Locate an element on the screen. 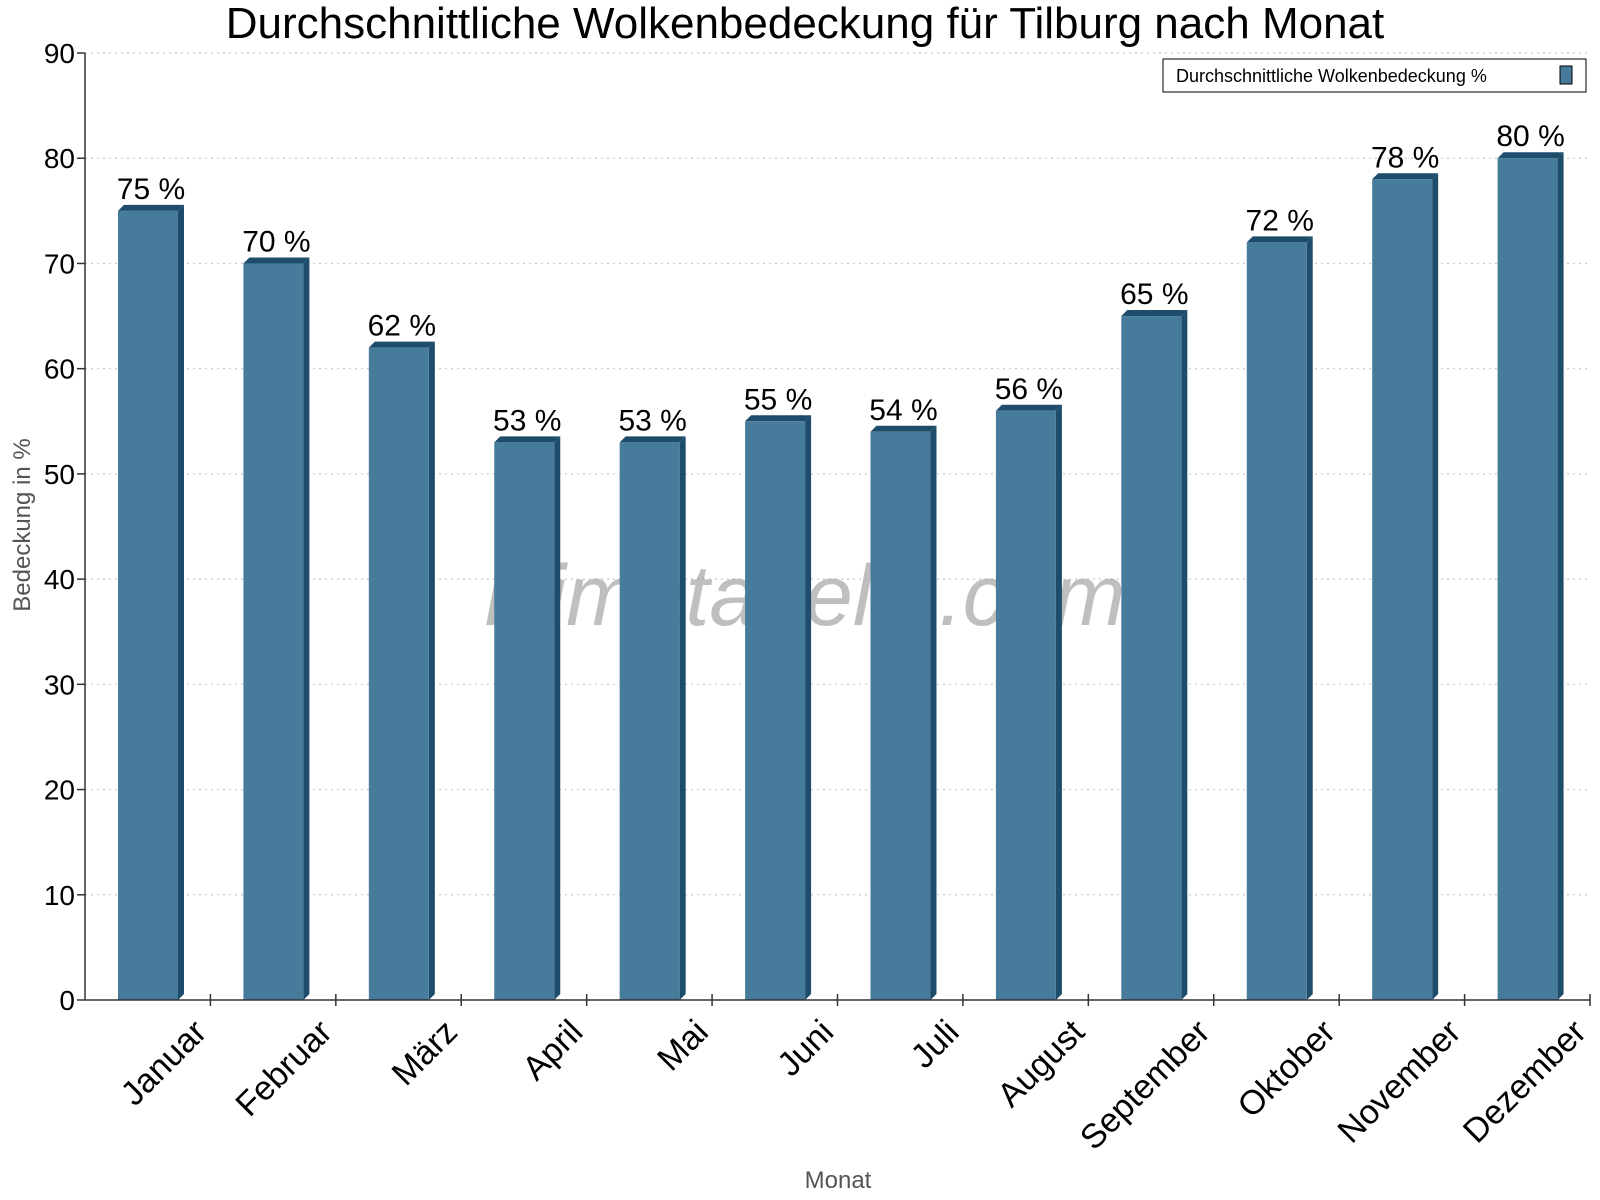  y-tick-label: 90 is located at coordinates (59, 53).